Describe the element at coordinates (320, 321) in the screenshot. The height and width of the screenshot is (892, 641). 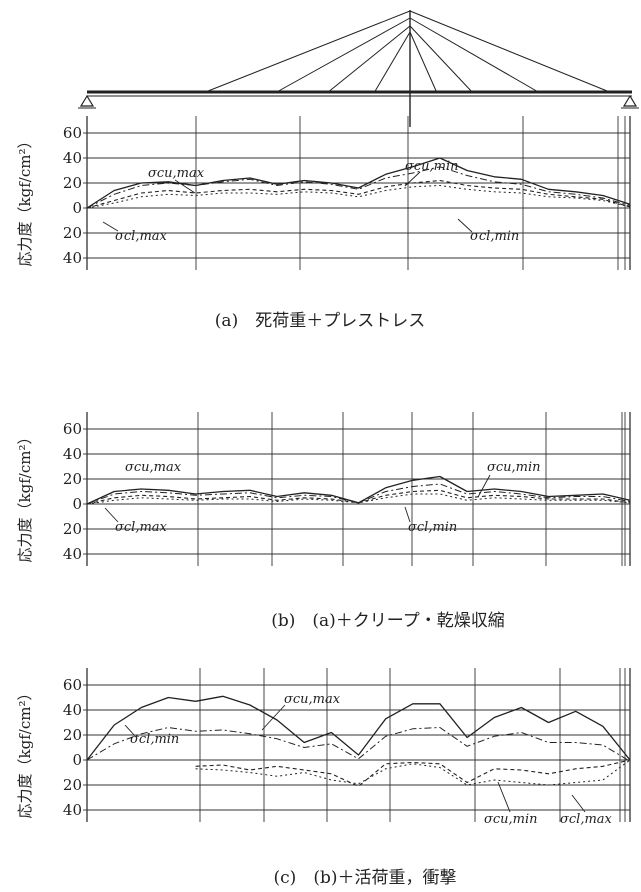
I see `panel-caption: (a) 死荷重＋プレストレス` at that location.